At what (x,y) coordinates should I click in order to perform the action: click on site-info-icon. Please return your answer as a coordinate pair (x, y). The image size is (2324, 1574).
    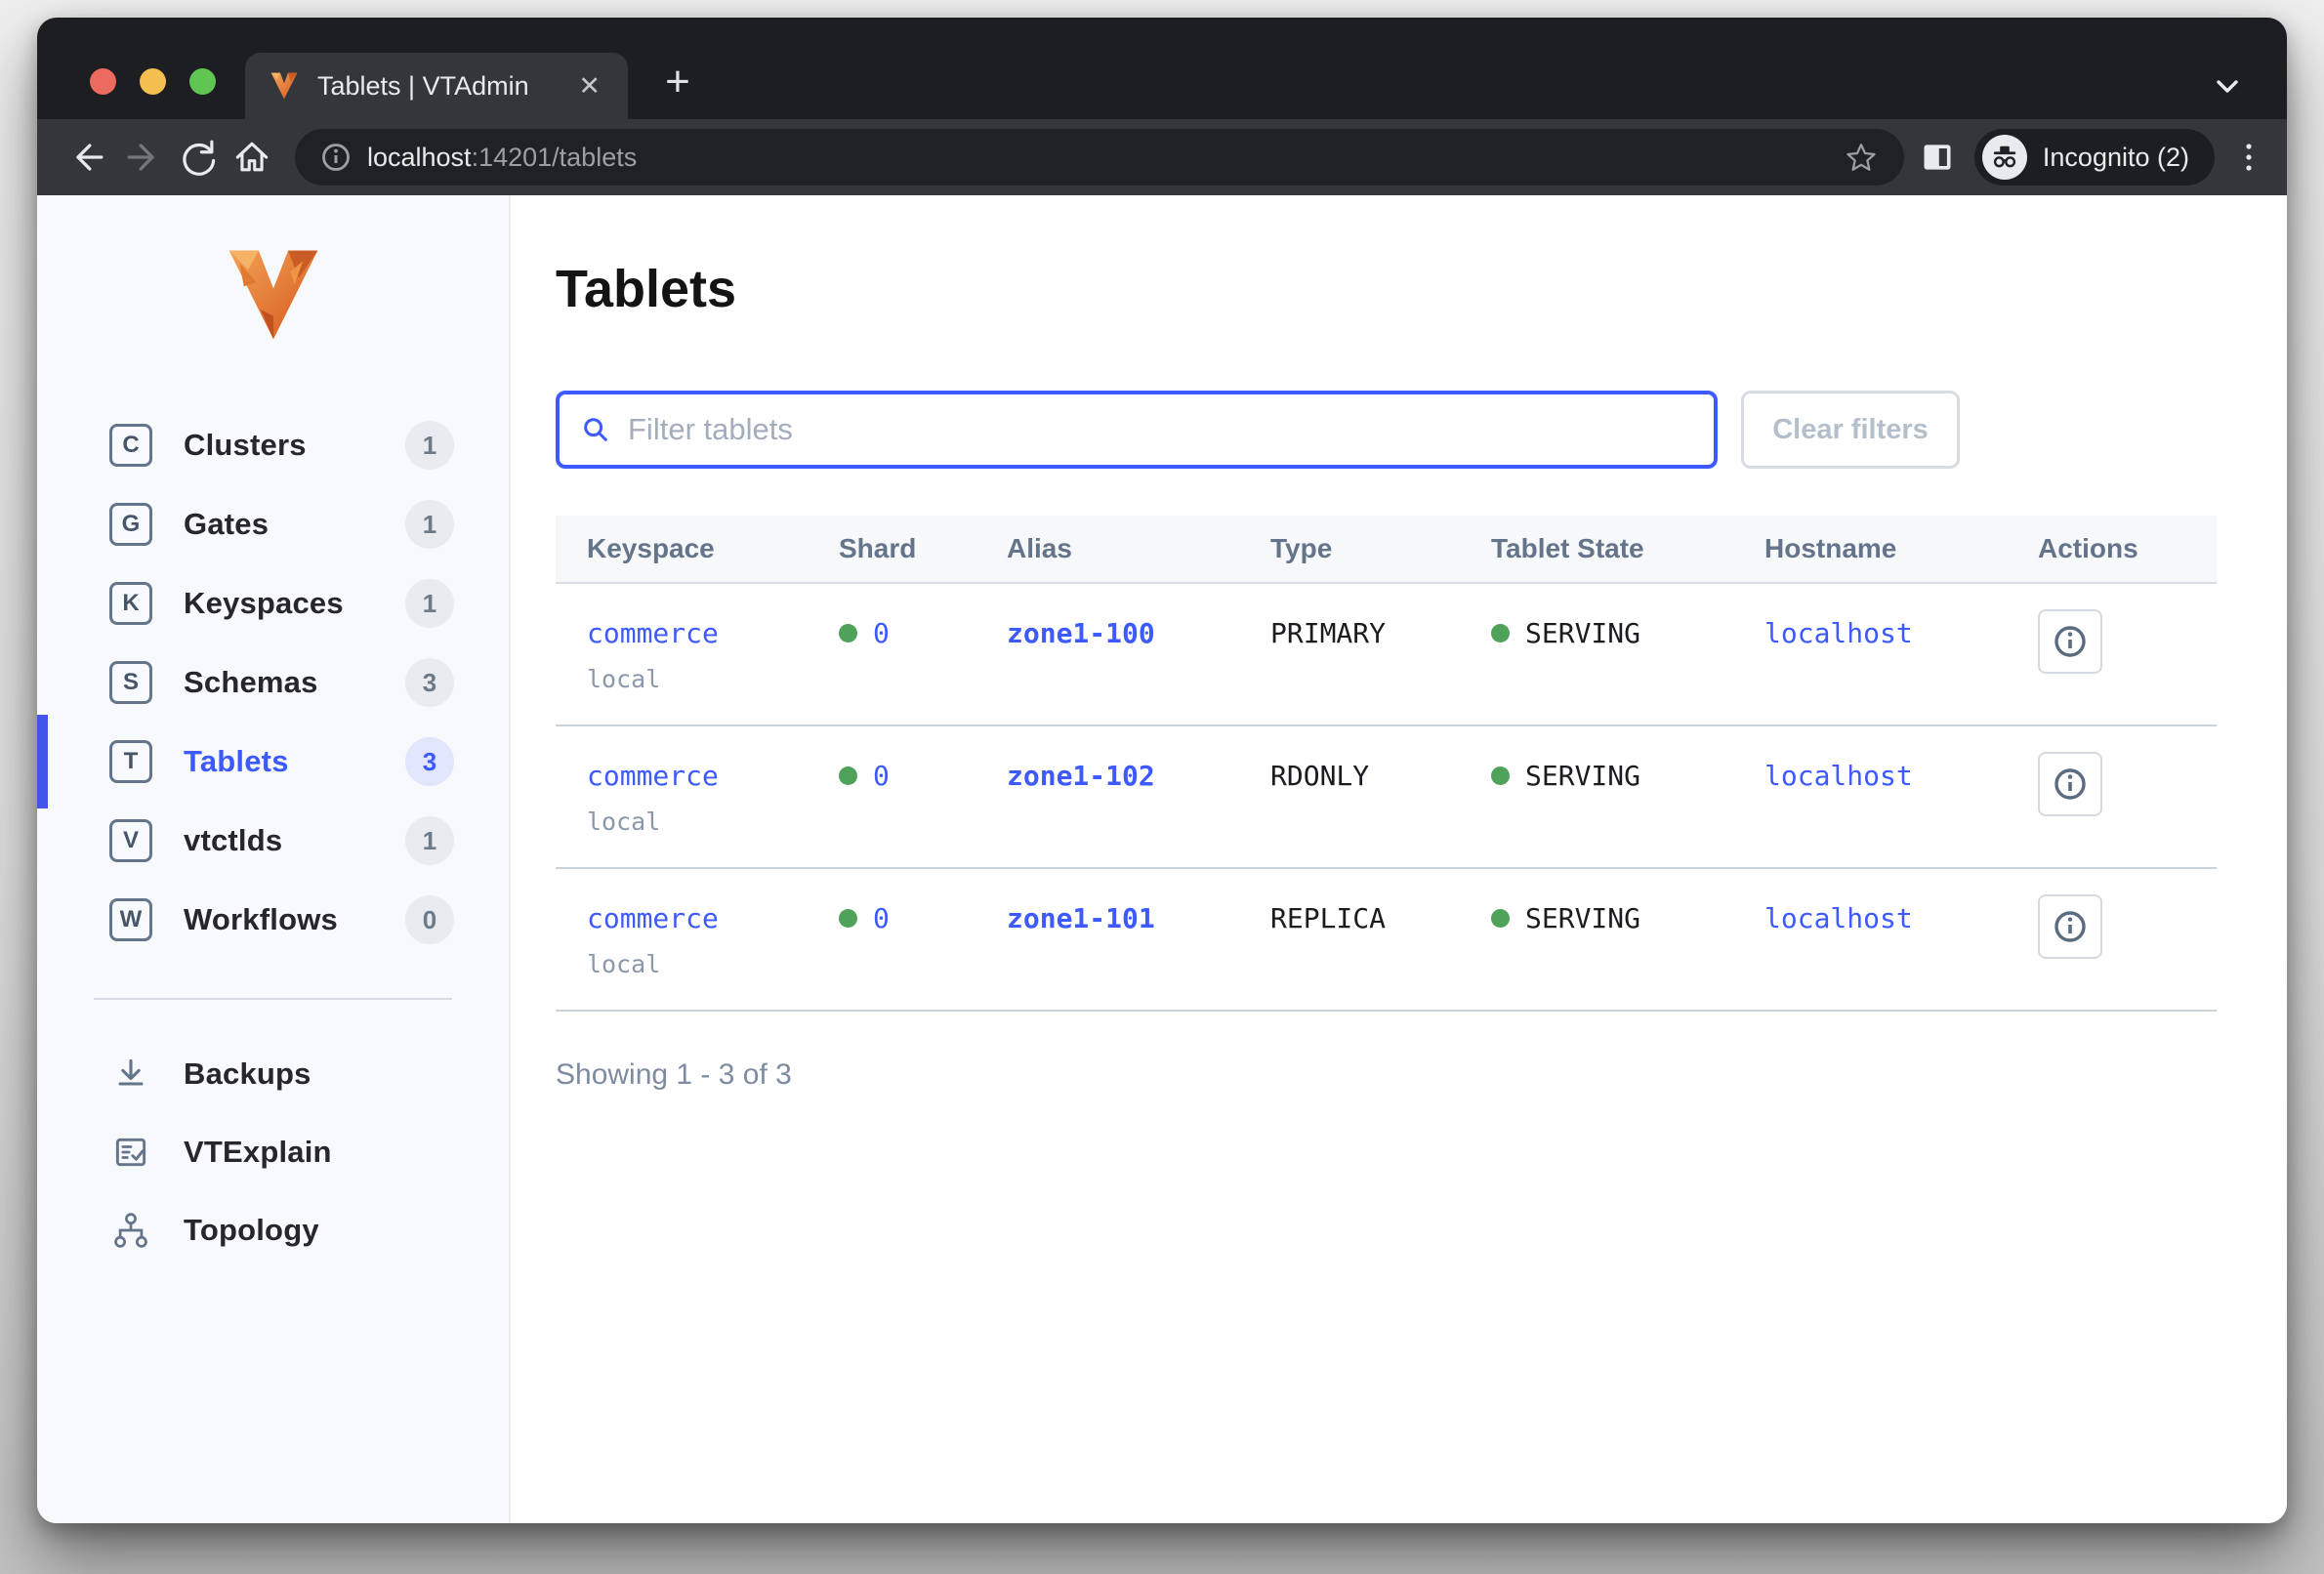
    Looking at the image, I should click on (336, 158).